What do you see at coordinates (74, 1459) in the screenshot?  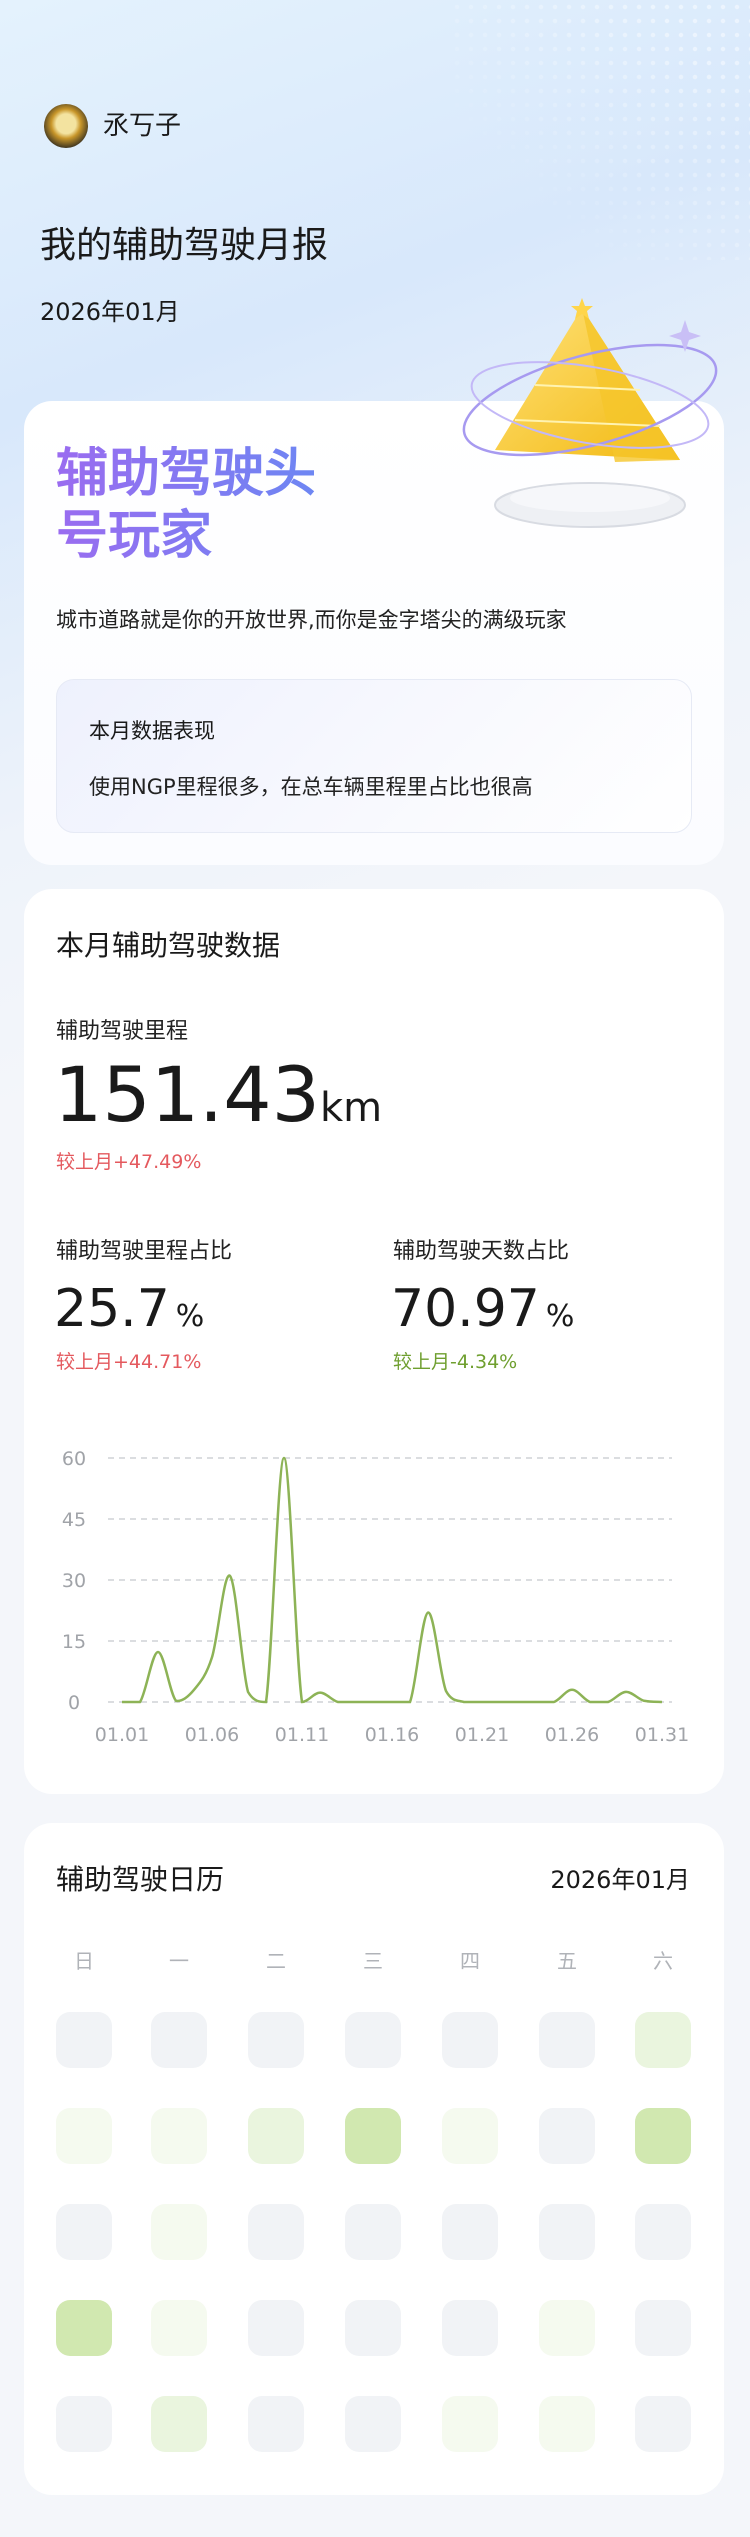 I see `y-tick-label: 60` at bounding box center [74, 1459].